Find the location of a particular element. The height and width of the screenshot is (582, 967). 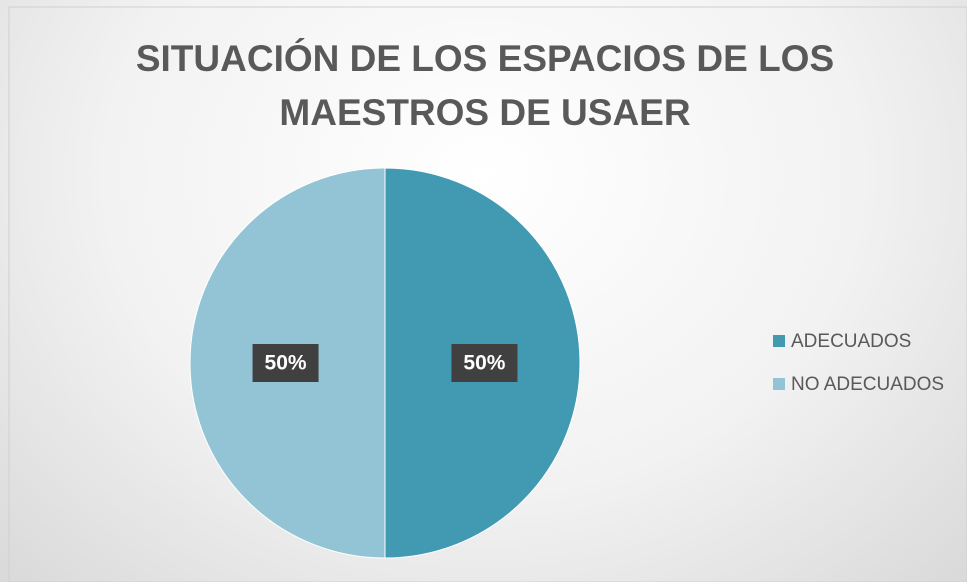

legend-label: ADECUADOS is located at coordinates (851, 341).